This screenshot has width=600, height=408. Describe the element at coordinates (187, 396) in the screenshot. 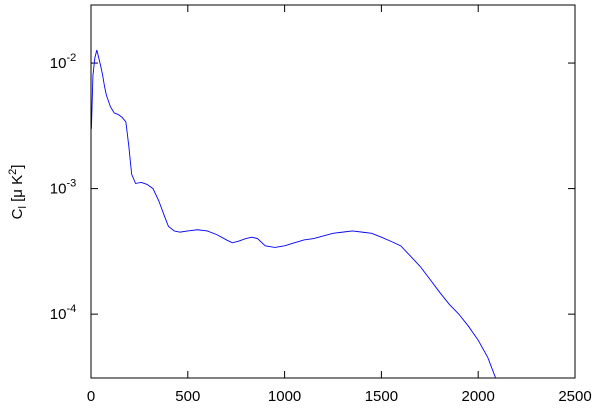

I see `x-tick-label: 500` at that location.